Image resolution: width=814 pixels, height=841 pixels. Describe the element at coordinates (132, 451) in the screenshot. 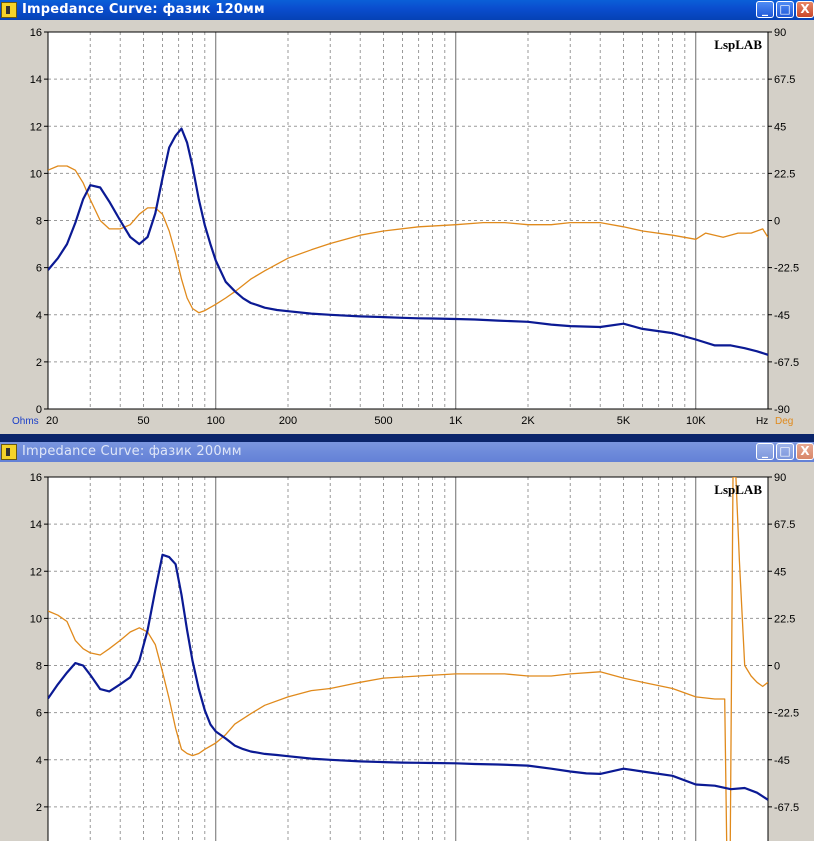

I see `window-title: Impedance Curve: фазик 200мм` at that location.